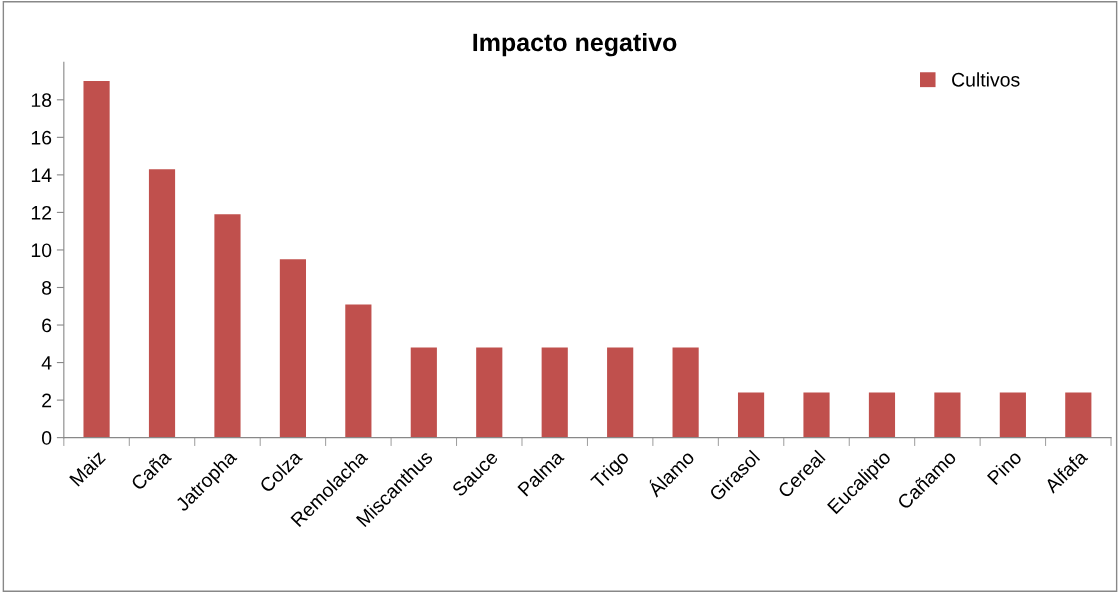  I want to click on legend-label: Cultivos, so click(986, 79).